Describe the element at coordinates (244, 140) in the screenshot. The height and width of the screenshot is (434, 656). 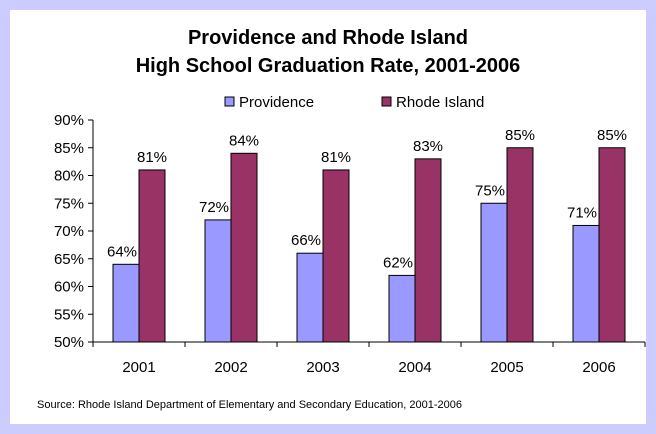
I see `rhode-island-data-label: 84%` at that location.